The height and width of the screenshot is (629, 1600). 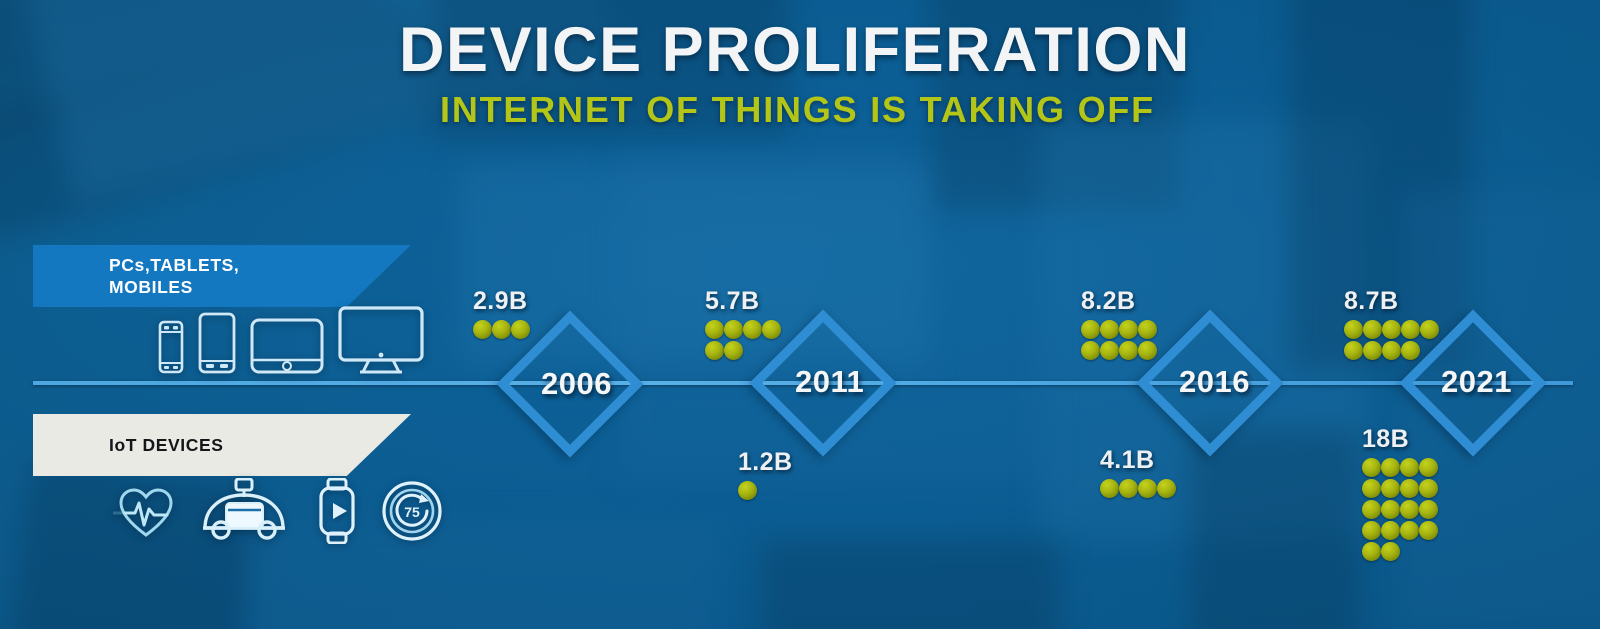 I want to click on legend-banner-iot-devices: IoT DEVICES, so click(x=222, y=445).